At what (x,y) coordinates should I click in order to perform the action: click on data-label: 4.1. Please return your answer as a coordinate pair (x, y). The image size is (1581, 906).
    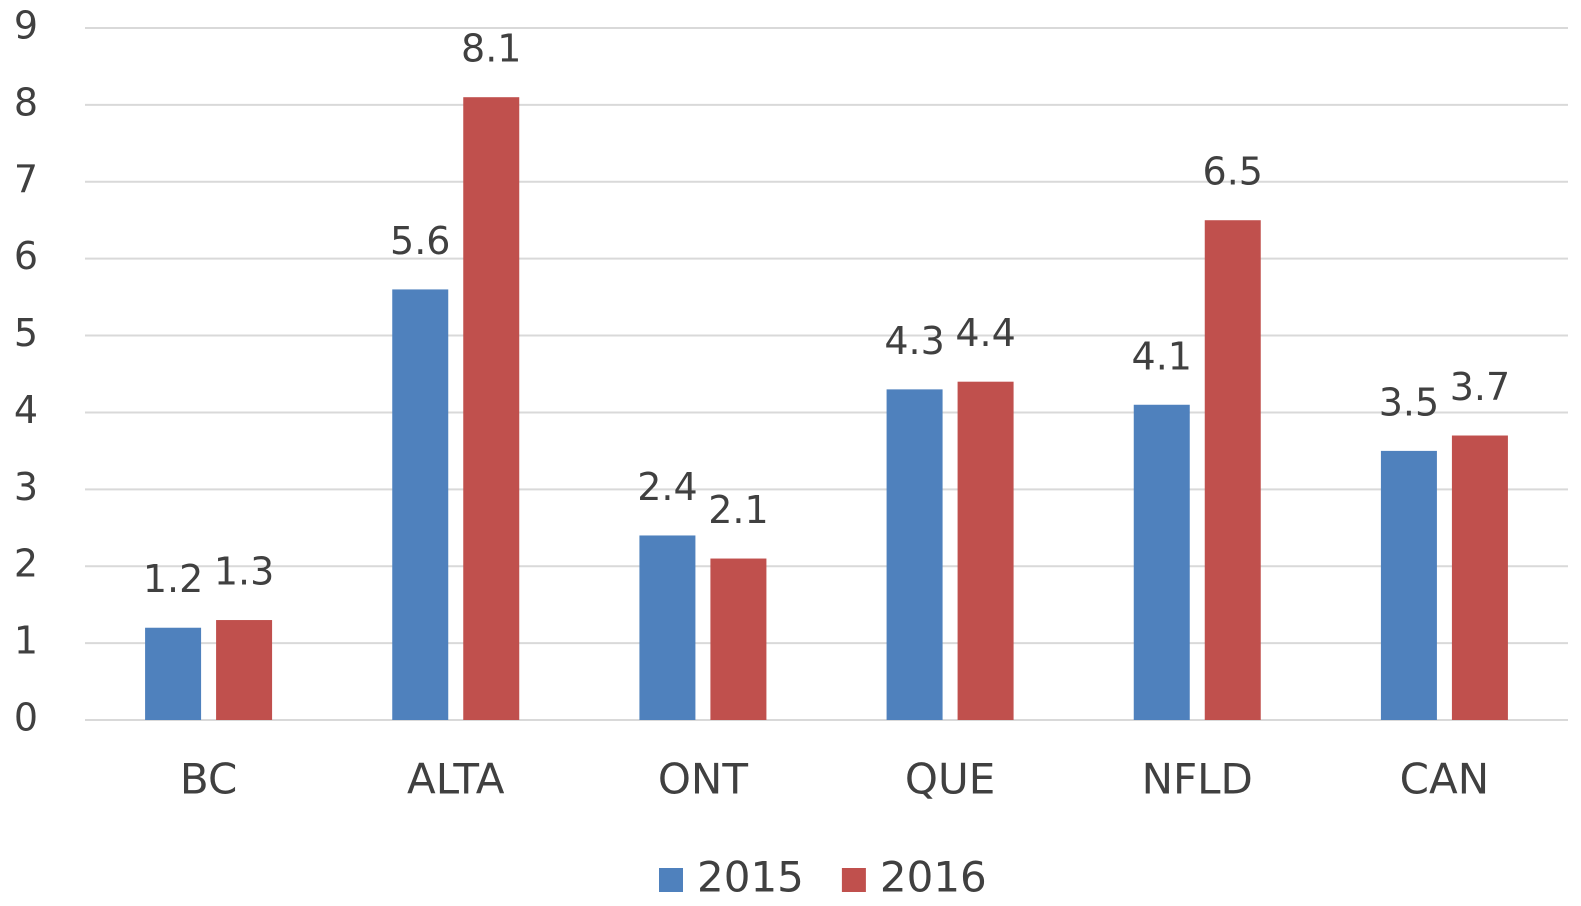
    Looking at the image, I should click on (1162, 356).